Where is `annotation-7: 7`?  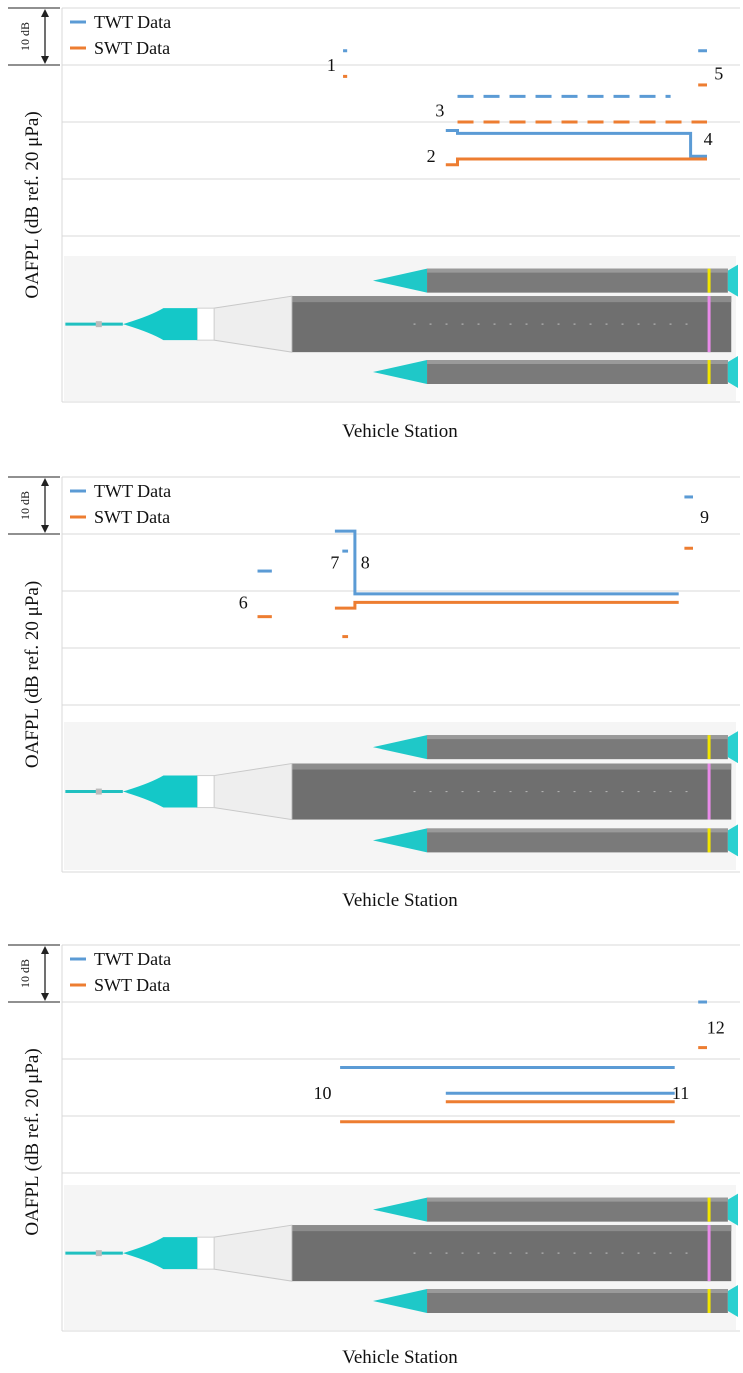 annotation-7: 7 is located at coordinates (334, 563).